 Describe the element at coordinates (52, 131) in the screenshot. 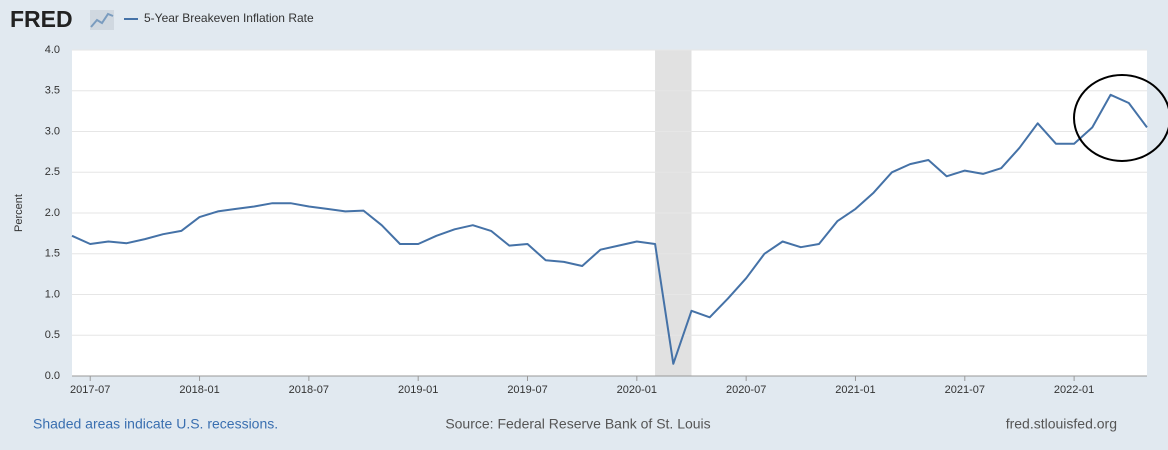

I see `y-tick-label: 3.0` at that location.